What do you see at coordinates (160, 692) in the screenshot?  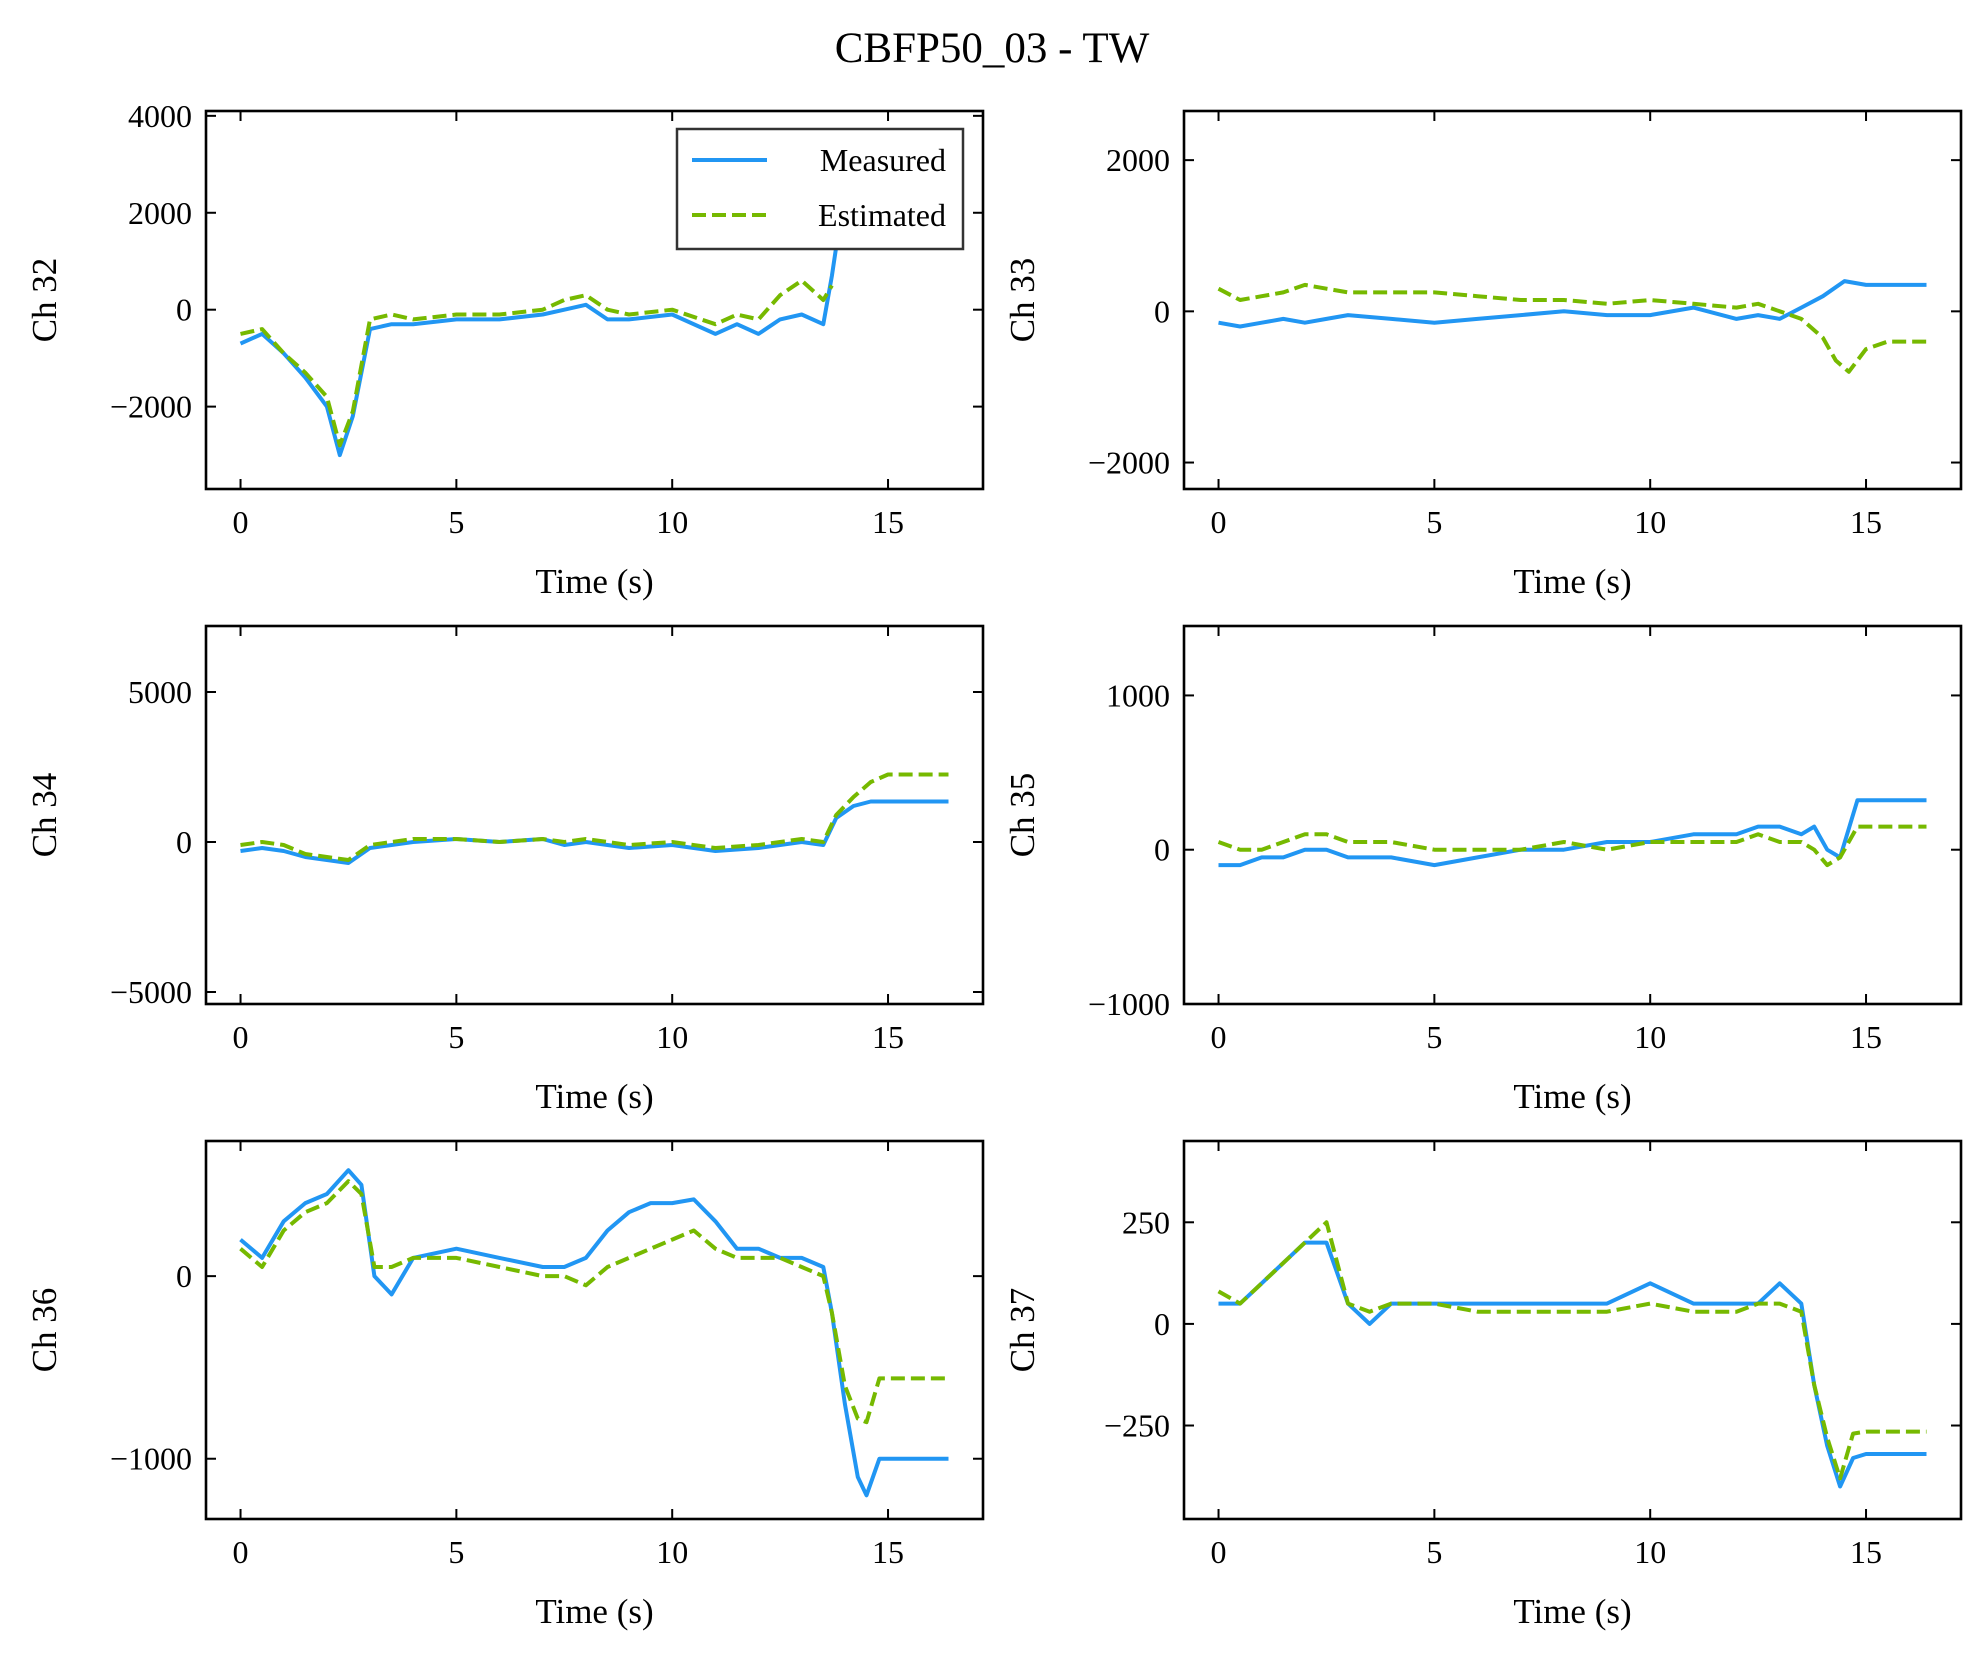 I see `y-tick-label: 5000` at bounding box center [160, 692].